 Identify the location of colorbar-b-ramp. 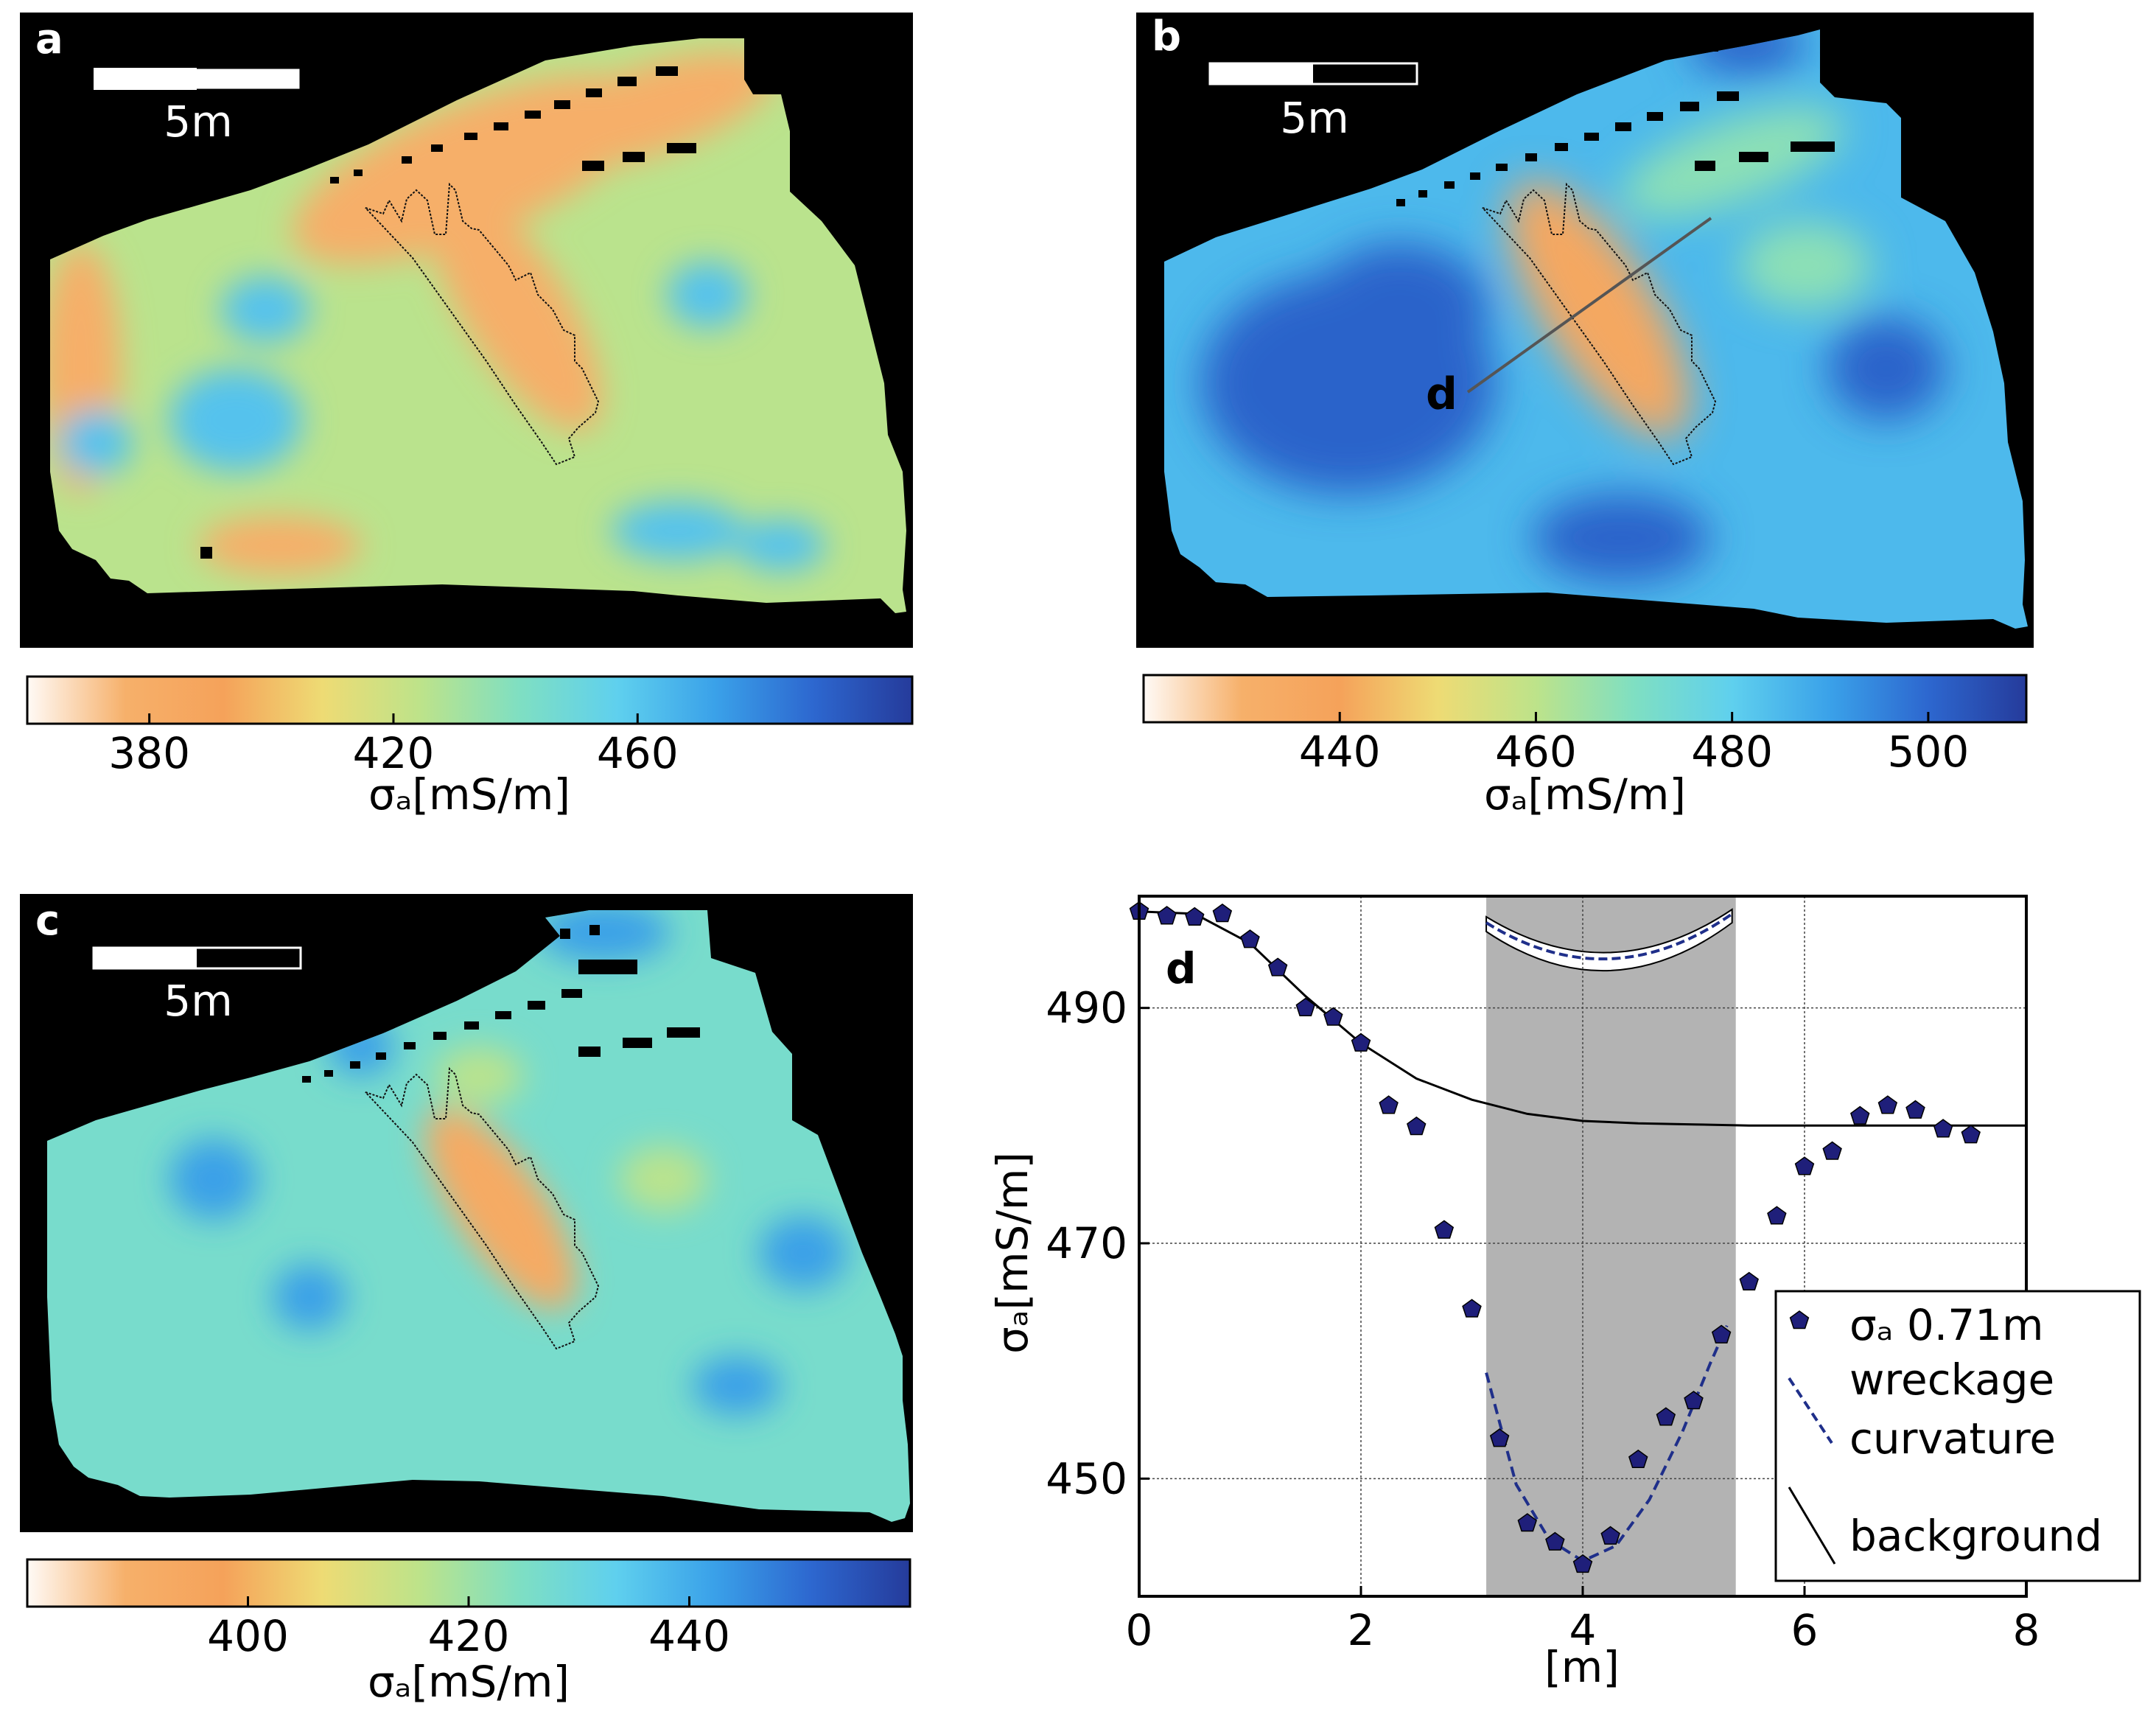
(1585, 699).